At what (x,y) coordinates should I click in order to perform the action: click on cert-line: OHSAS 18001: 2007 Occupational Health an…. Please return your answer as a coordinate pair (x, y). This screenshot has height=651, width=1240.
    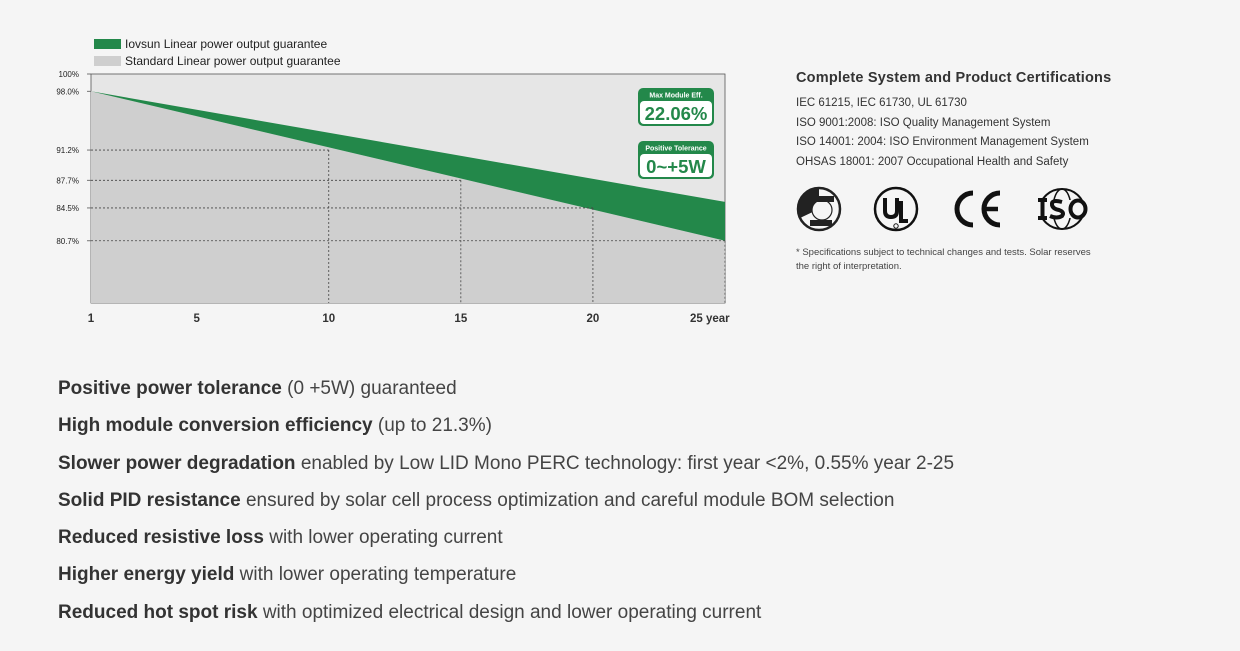
    Looking at the image, I should click on (932, 161).